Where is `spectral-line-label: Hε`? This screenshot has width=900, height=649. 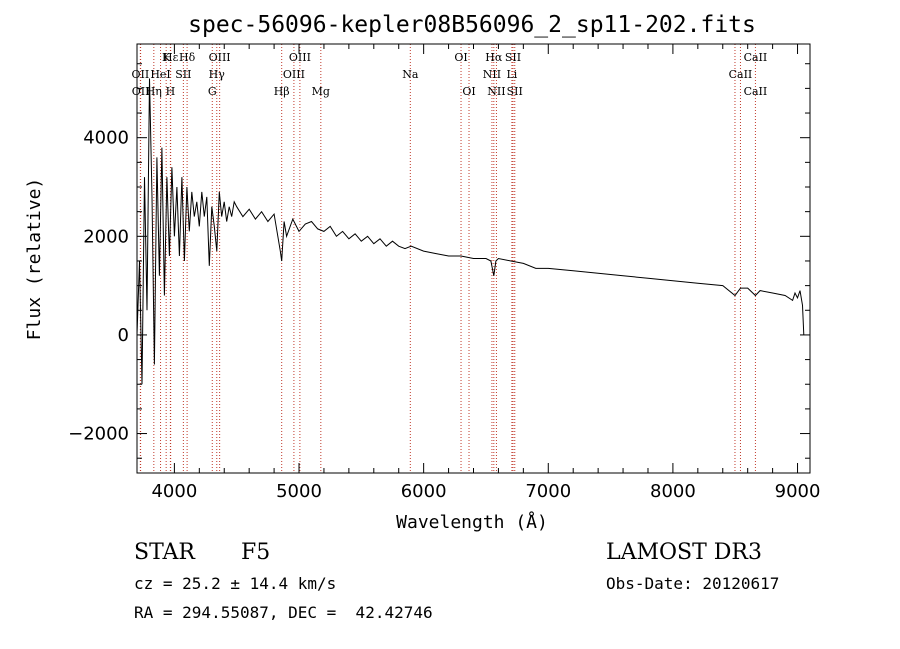 spectral-line-label: Hε is located at coordinates (171, 57).